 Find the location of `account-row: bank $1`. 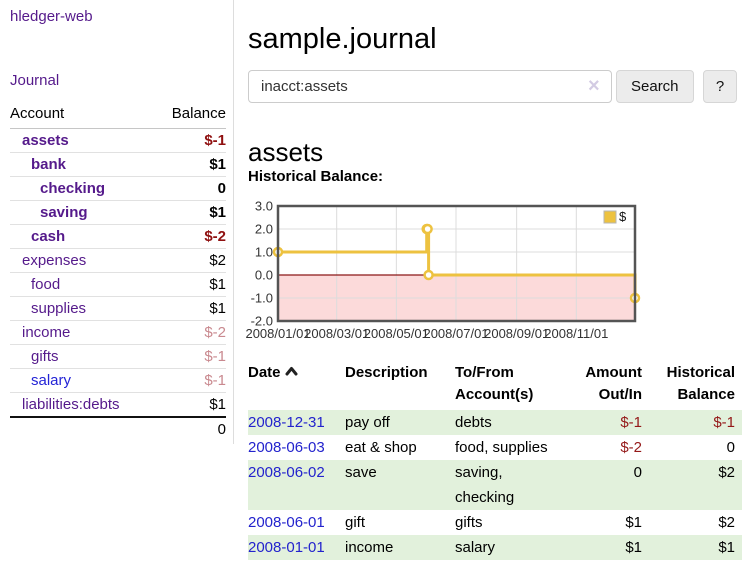

account-row: bank $1 is located at coordinates (118, 164).